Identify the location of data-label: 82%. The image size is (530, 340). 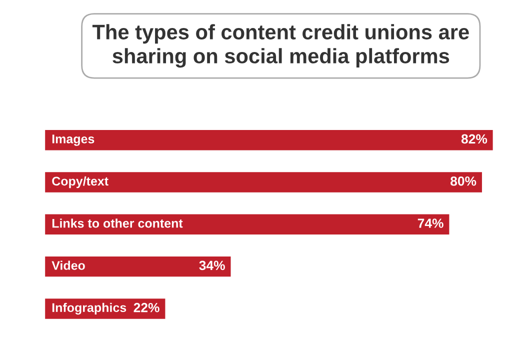
(474, 139).